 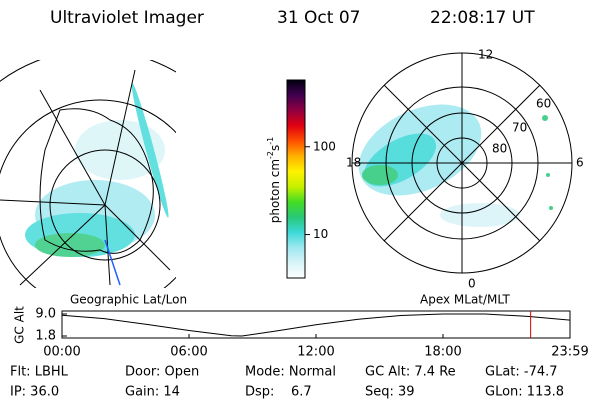 What do you see at coordinates (353, 163) in the screenshot?
I see `mlt-label: 18` at bounding box center [353, 163].